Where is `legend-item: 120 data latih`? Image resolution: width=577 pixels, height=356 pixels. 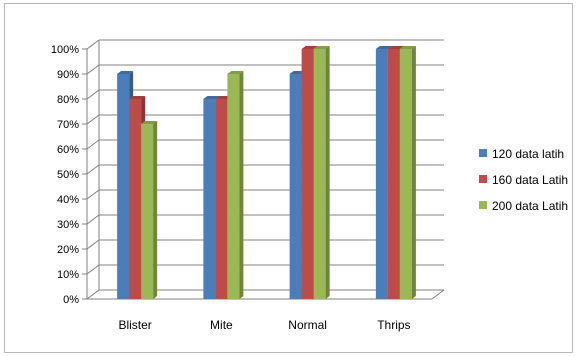
legend-item: 120 data latih is located at coordinates (521, 154).